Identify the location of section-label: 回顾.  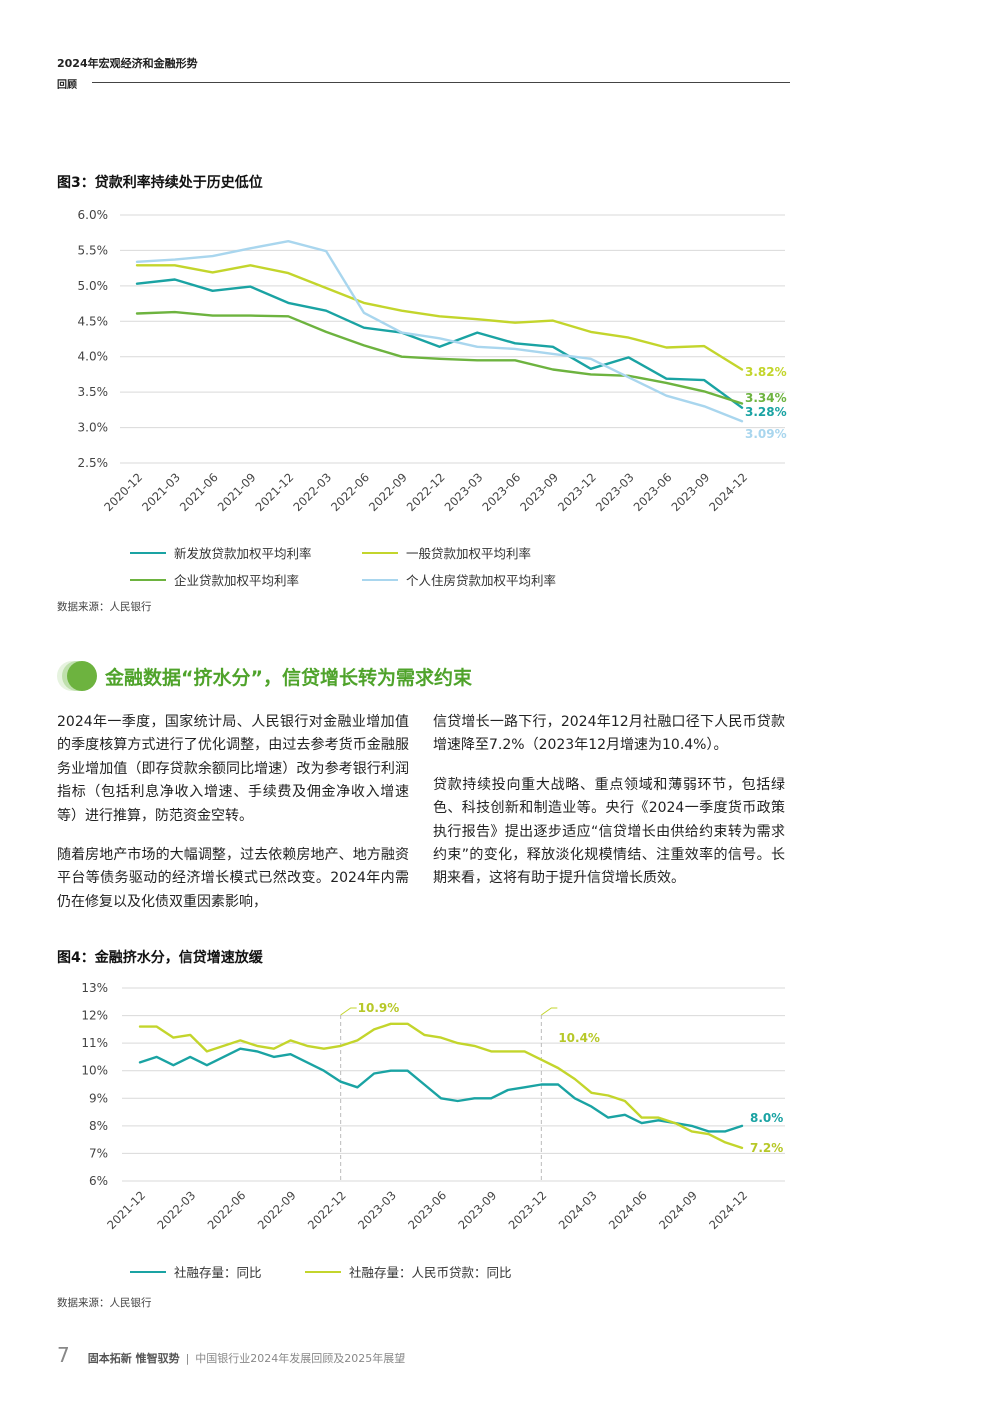
(67, 85).